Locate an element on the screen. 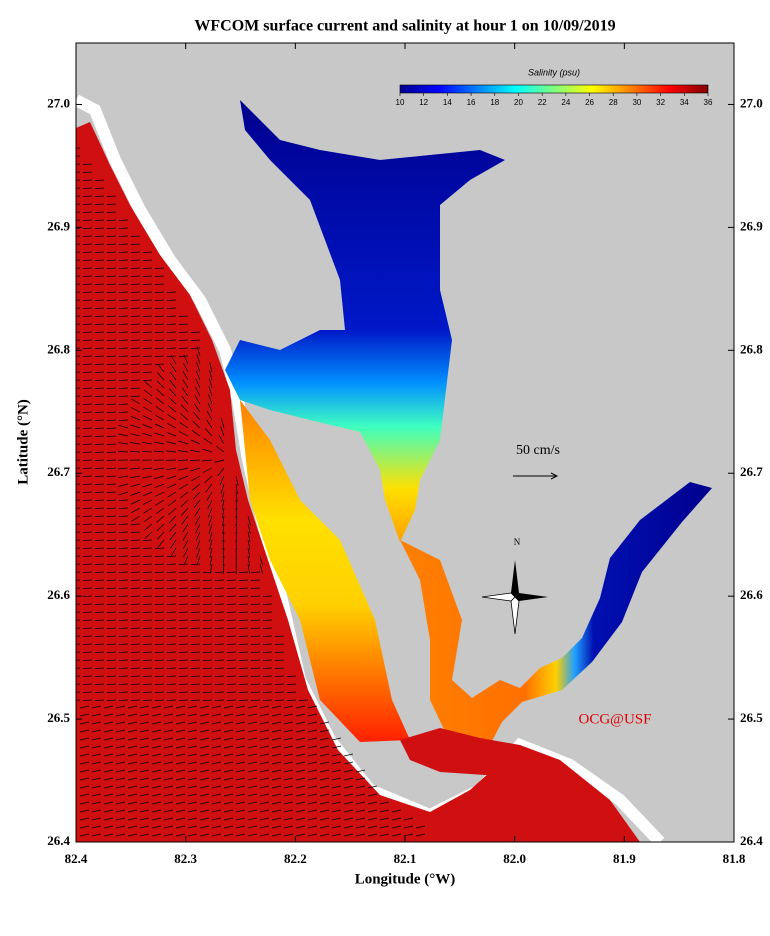 This screenshot has height=936, width=770. x-tick-label: 82.3 is located at coordinates (185, 858).